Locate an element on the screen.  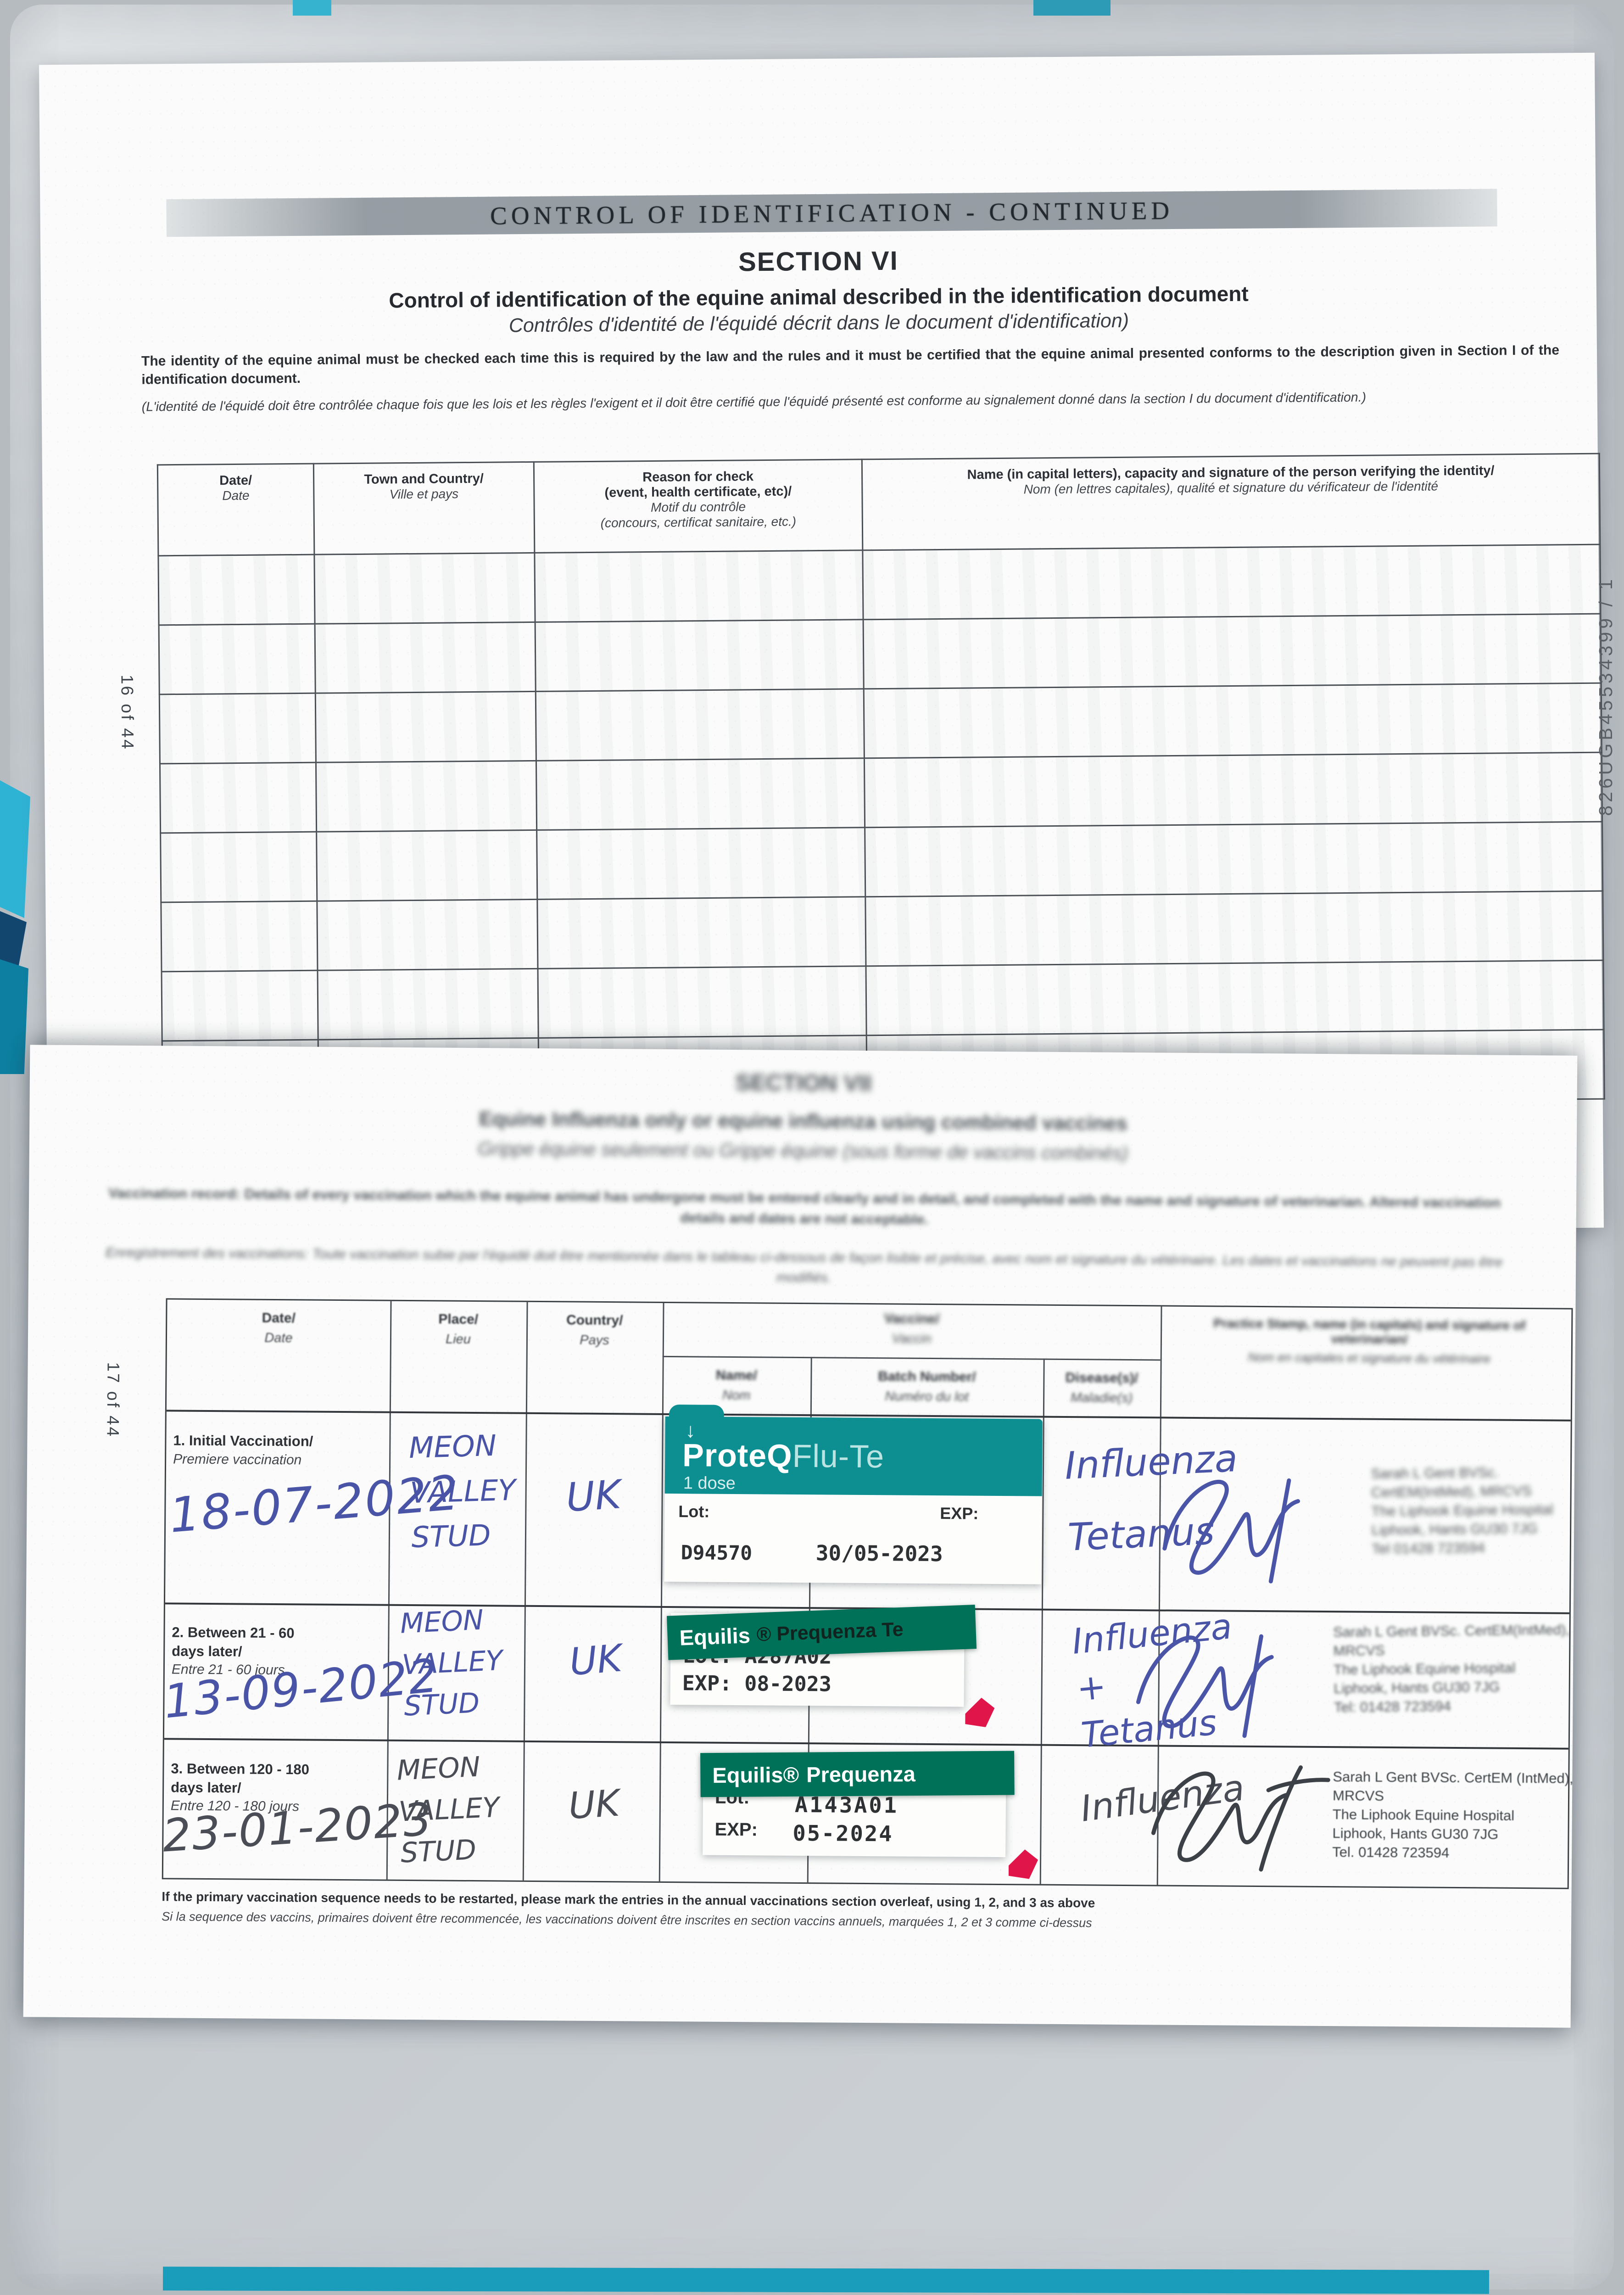
banner-title: CONTROL OF IDENTIFICATION - CONTINUED is located at coordinates (832, 213).